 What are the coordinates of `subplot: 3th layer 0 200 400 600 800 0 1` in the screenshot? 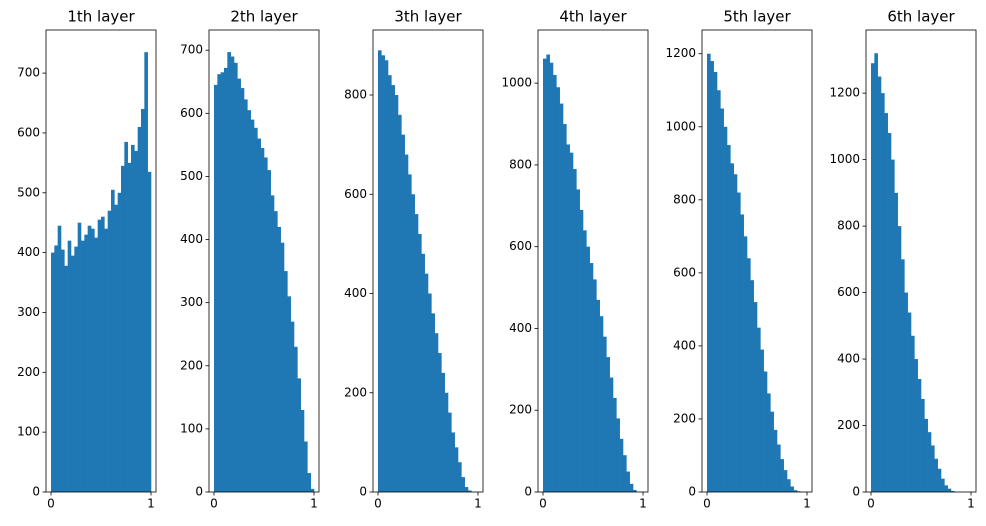 It's located at (414, 259).